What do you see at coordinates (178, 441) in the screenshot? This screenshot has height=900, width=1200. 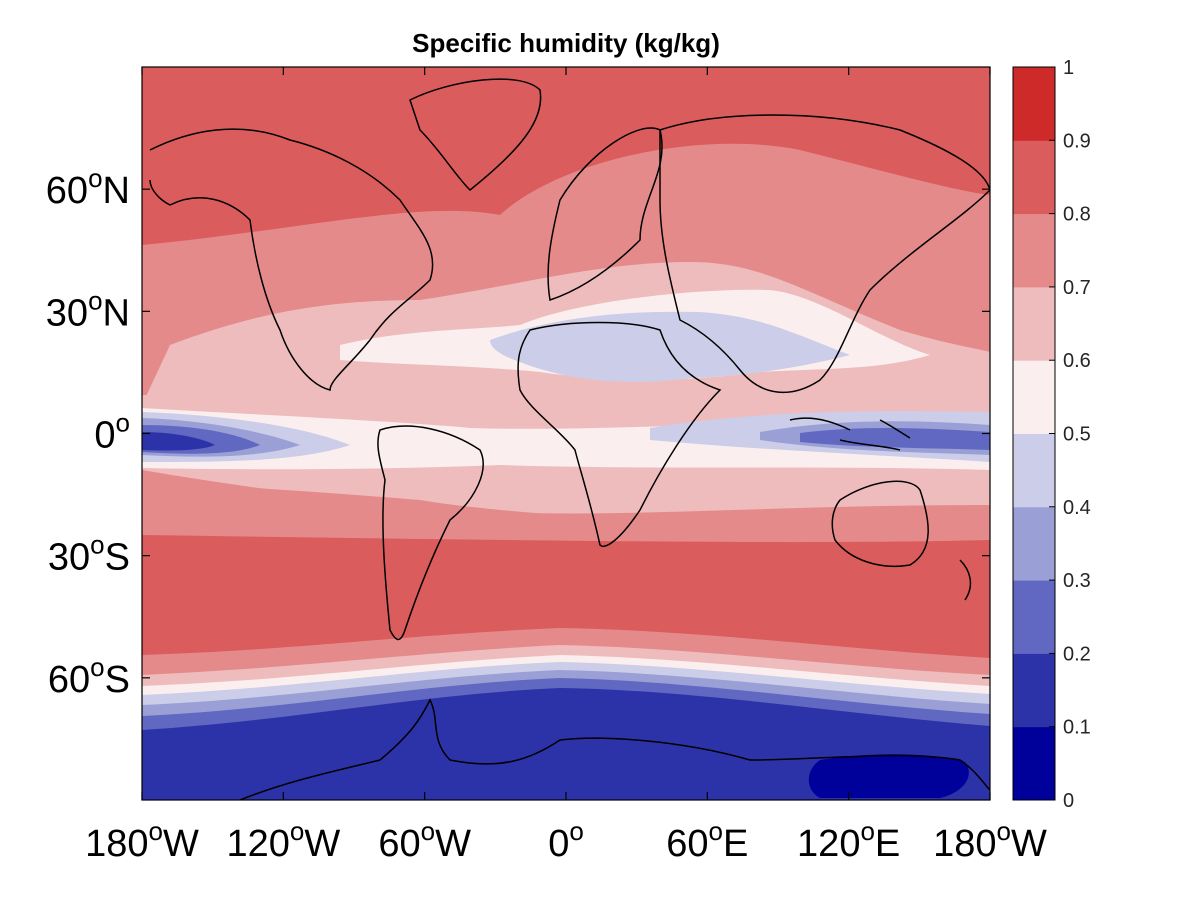 I see `field-band-equatorial-deep-blue` at bounding box center [178, 441].